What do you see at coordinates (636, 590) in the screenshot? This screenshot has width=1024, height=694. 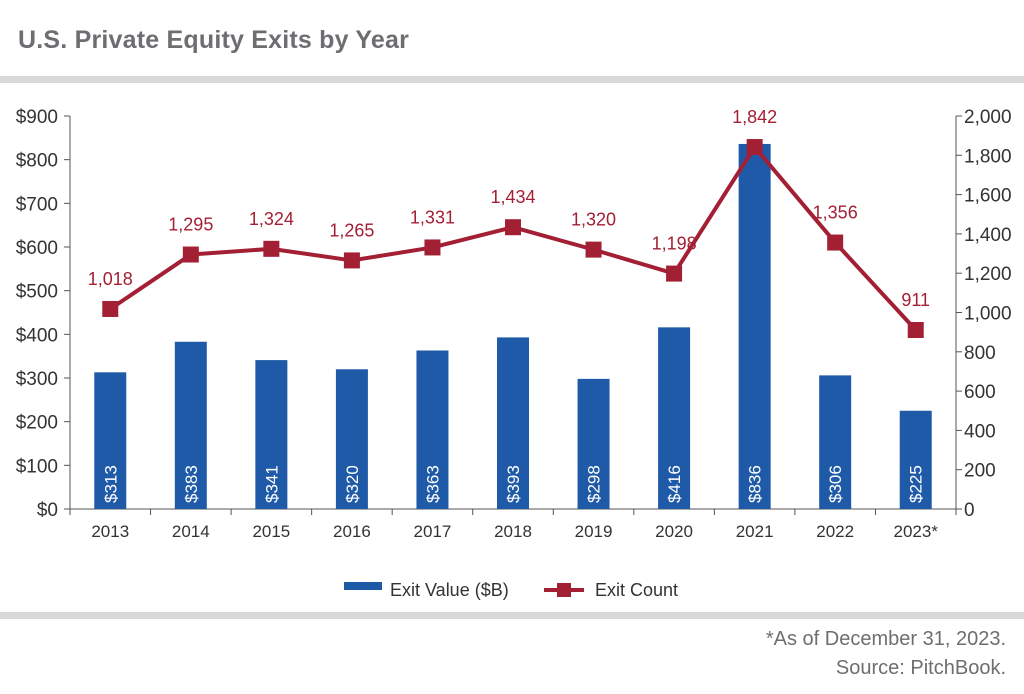 I see `legend-line-label: Exit Count` at bounding box center [636, 590].